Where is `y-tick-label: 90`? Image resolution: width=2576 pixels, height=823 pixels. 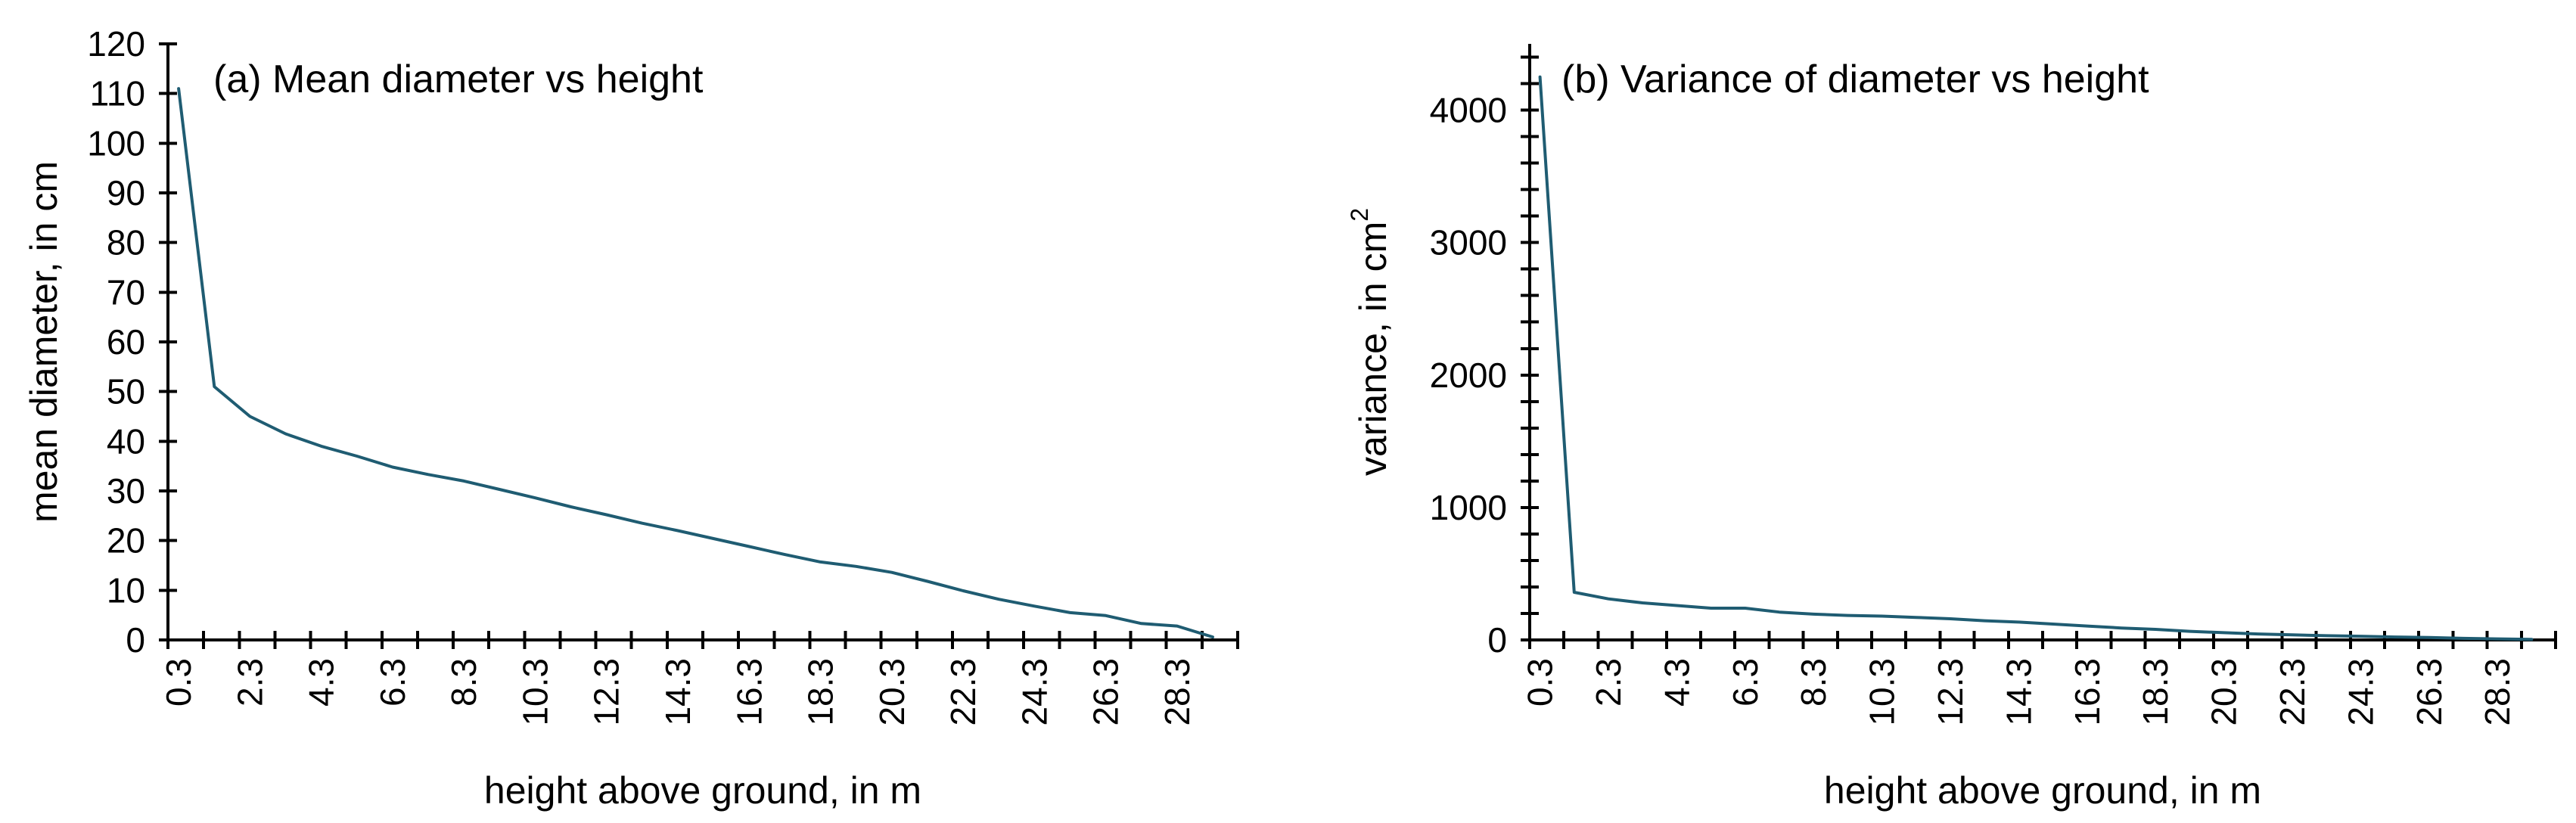
y-tick-label: 90 is located at coordinates (126, 193).